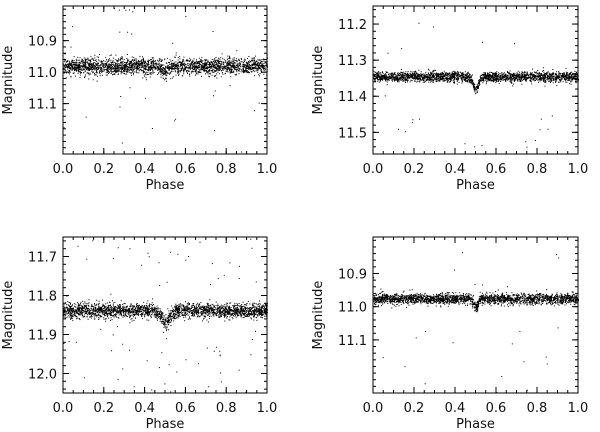 The width and height of the screenshot is (600, 432). I want to click on y-tick-label: 11.5, so click(352, 133).